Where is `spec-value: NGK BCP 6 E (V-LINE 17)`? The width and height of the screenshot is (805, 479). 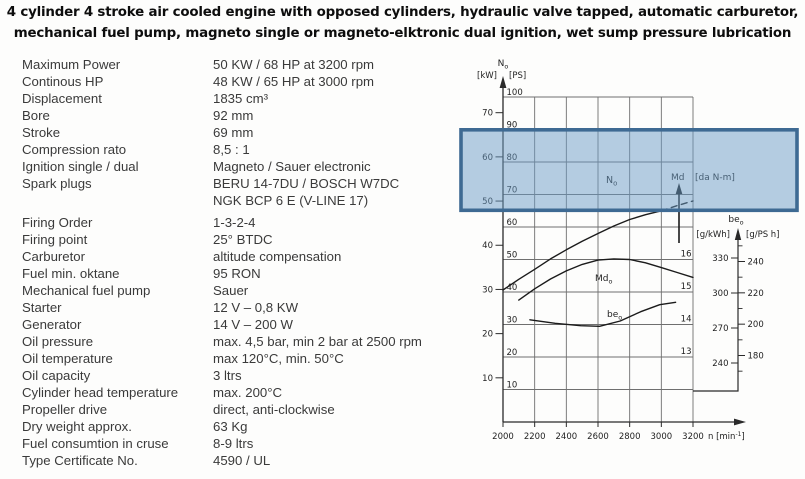 spec-value: NGK BCP 6 E (V-LINE 17) is located at coordinates (291, 200).